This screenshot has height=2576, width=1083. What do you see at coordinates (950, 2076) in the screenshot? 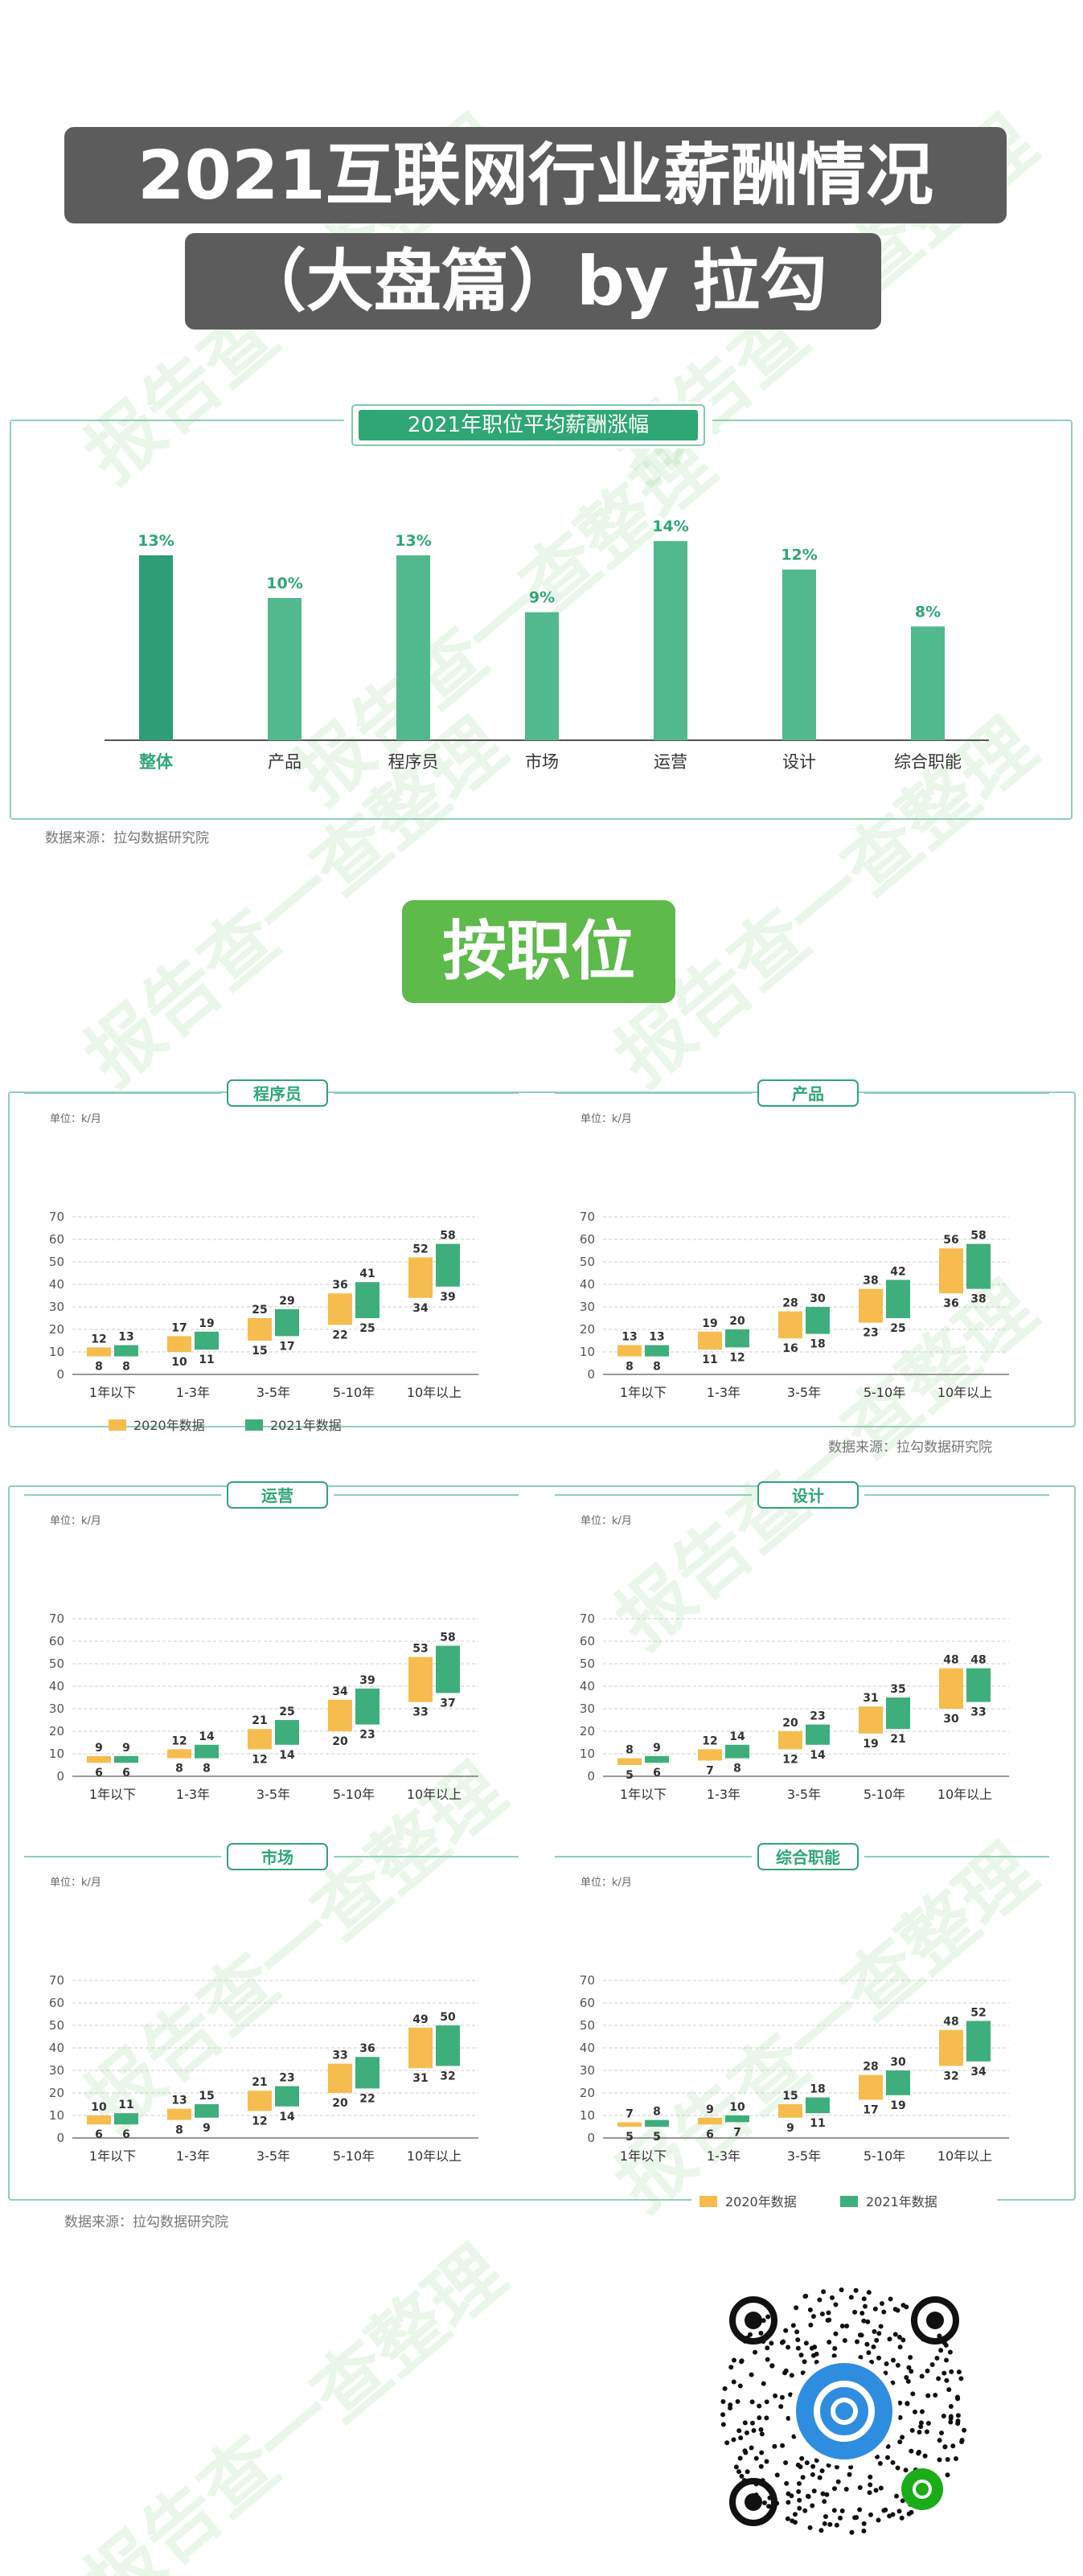
I see `bar-low-label: 32` at bounding box center [950, 2076].